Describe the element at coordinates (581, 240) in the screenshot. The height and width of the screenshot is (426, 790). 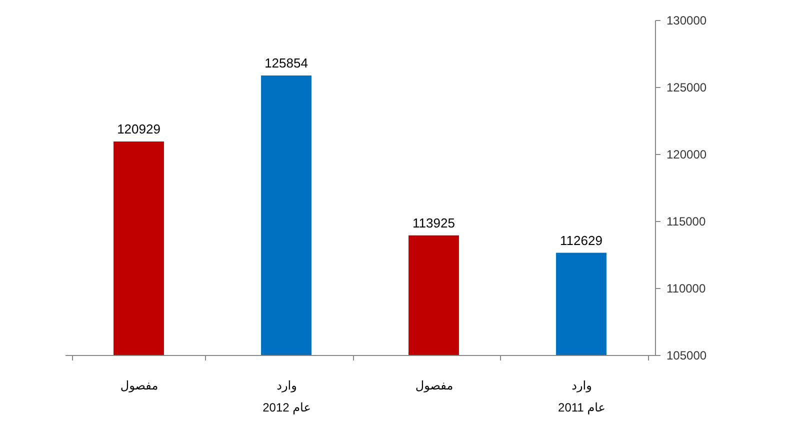
I see `data-label: 112629` at that location.